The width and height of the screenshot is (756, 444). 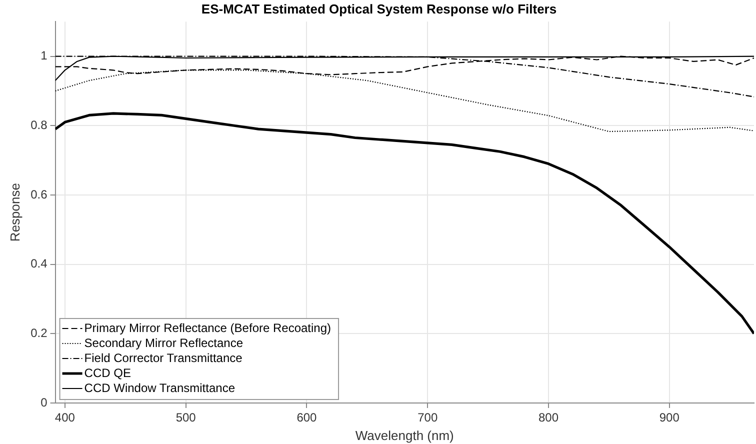 What do you see at coordinates (65, 417) in the screenshot?
I see `x-tick-label: 400` at bounding box center [65, 417].